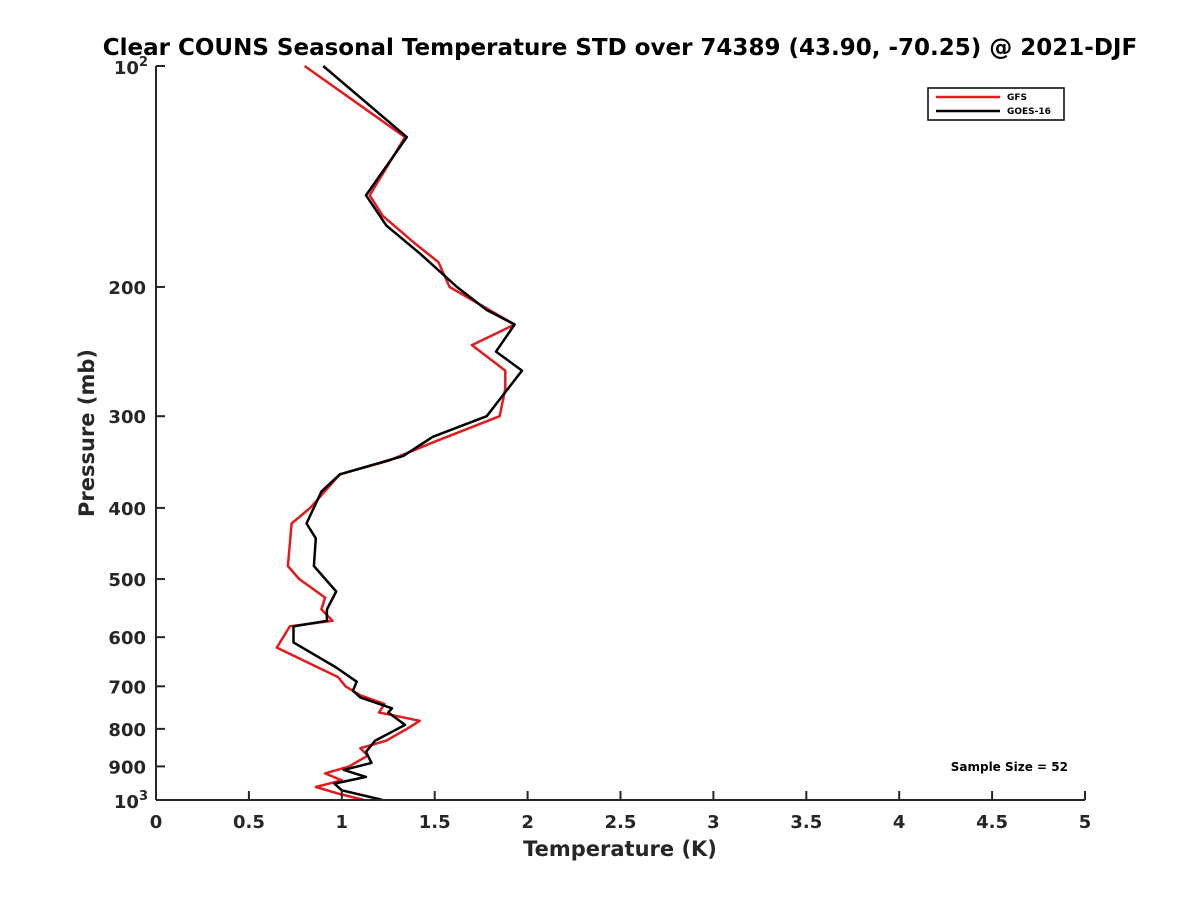  What do you see at coordinates (127, 767) in the screenshot?
I see `y-tick-label: 900` at bounding box center [127, 767].